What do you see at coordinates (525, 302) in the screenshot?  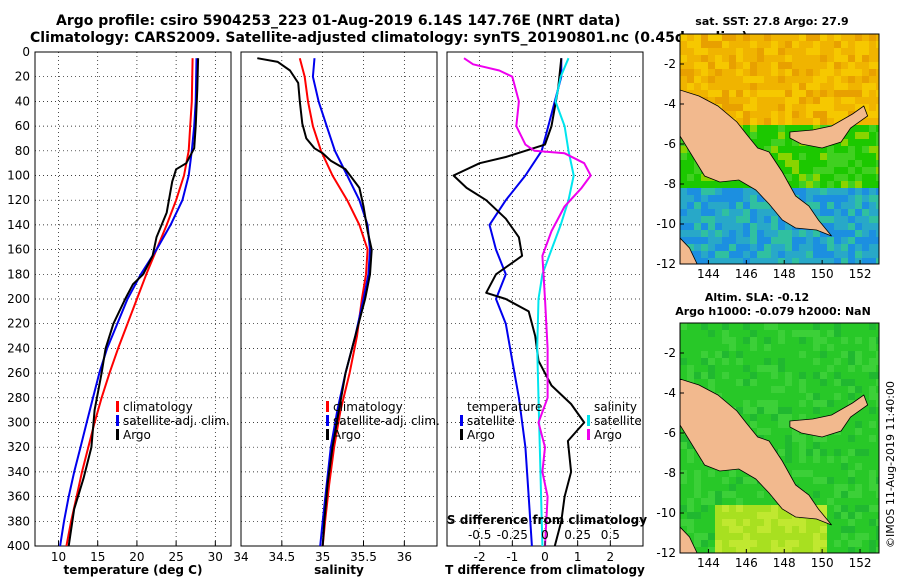 I see `series-line-temperature-satellite` at bounding box center [525, 302].